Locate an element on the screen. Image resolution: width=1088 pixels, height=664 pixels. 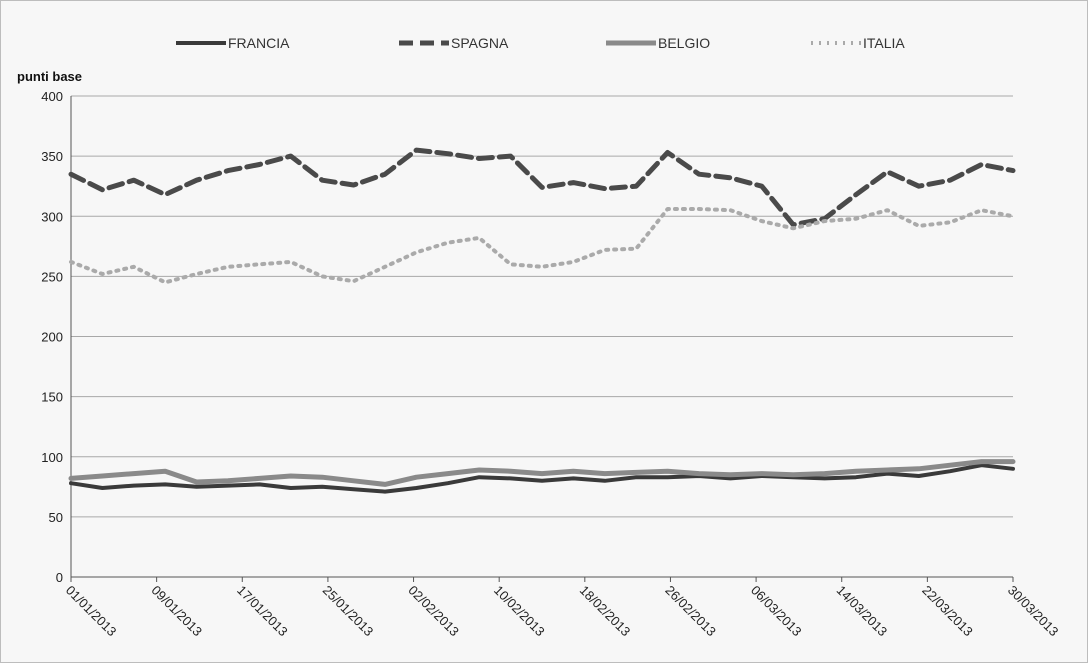
x-tick-label: 18/02/2013 is located at coordinates (605, 611).